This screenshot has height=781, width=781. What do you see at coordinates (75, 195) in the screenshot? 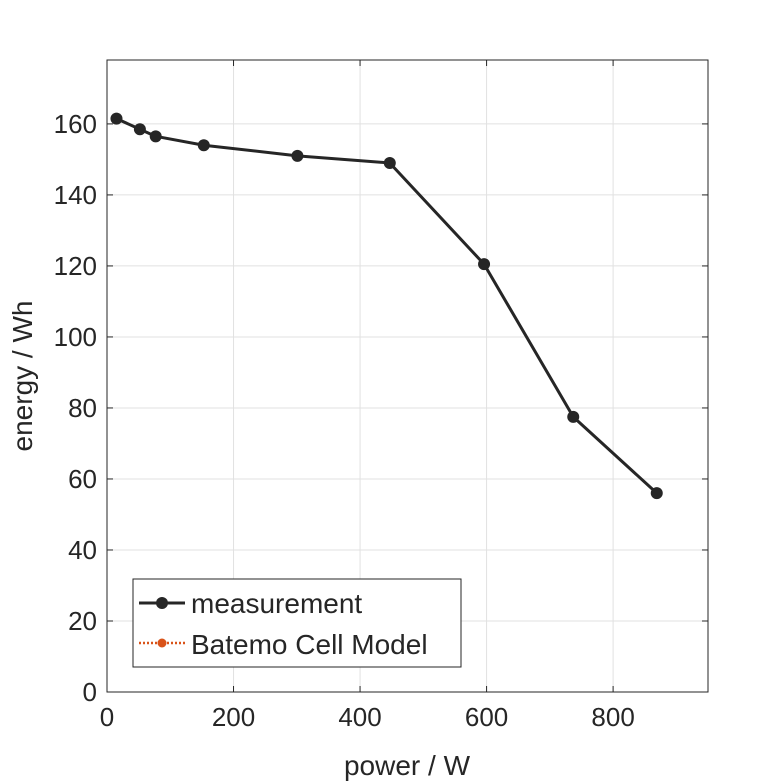
I see `y-tick-label: 140` at bounding box center [75, 195].